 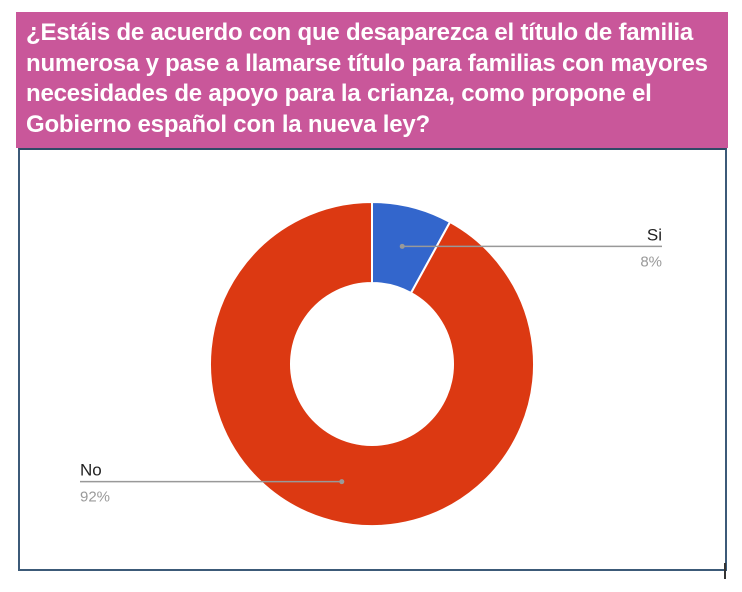 I want to click on corner-mark, so click(x=725, y=571).